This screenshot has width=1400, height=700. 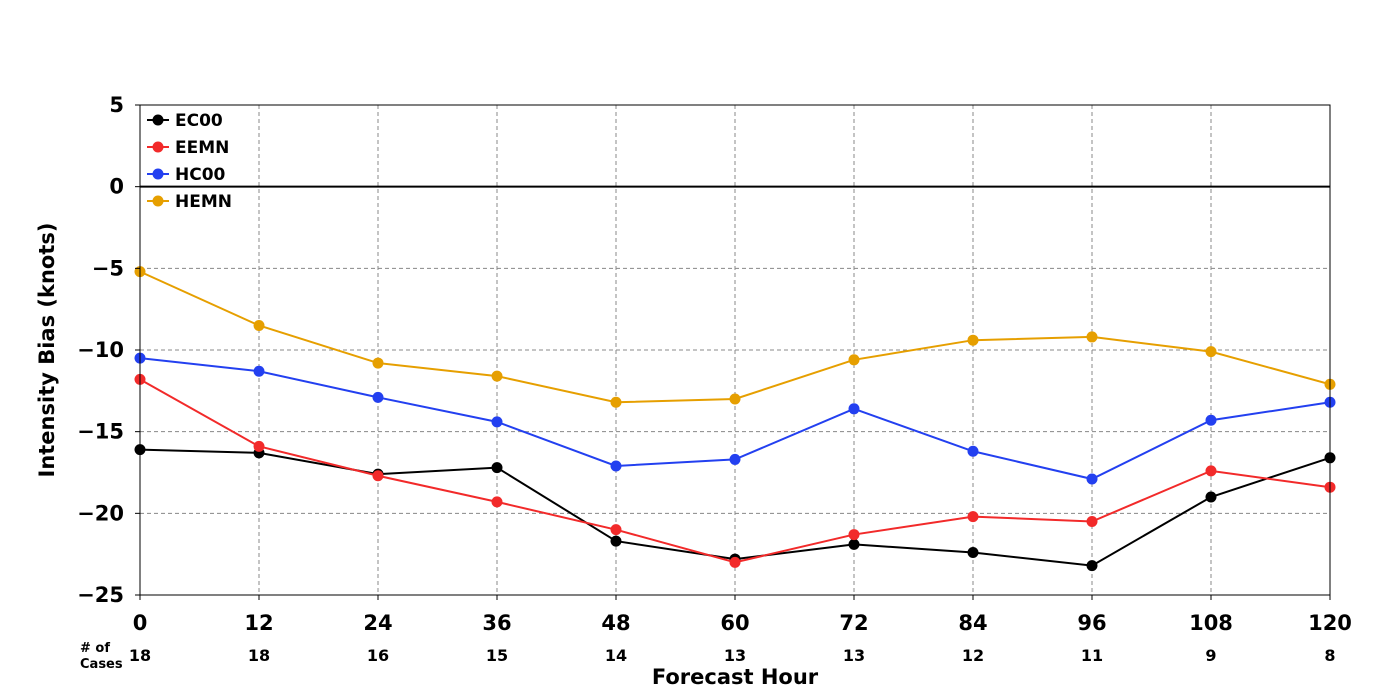 I want to click on cases-row: # of Cases 18 18 16 15 14 13 13 12 11 9 8, so click(x=708, y=656).